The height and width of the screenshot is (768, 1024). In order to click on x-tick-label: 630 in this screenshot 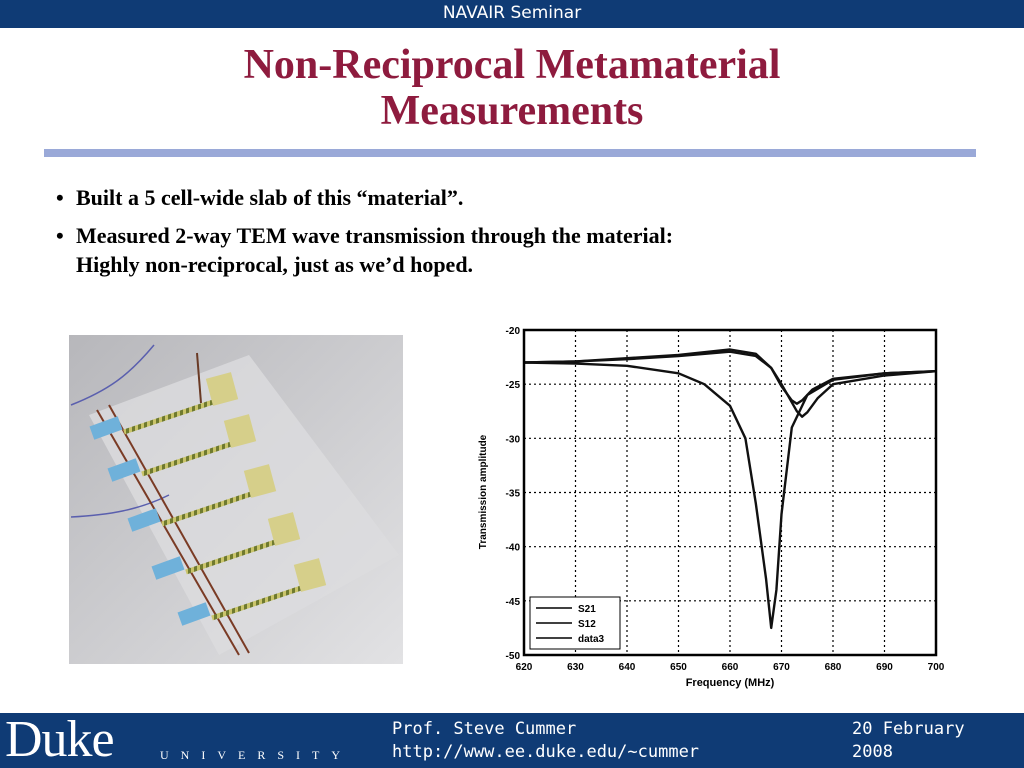, I will do `click(575, 667)`.